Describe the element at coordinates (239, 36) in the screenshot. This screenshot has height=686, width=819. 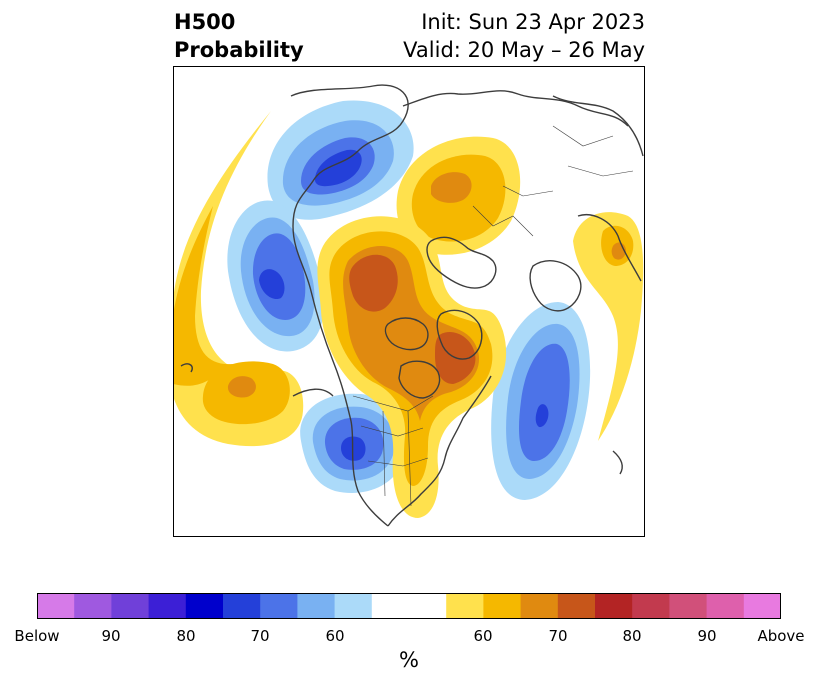
I see `chart-title: H500 Probability` at that location.